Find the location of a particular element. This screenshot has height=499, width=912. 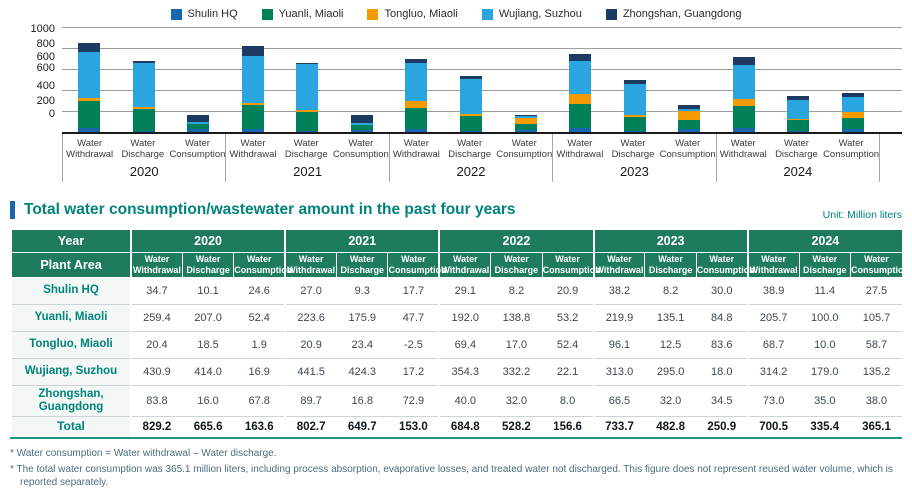

y-axis-tick-label: 0 is located at coordinates (51, 113).